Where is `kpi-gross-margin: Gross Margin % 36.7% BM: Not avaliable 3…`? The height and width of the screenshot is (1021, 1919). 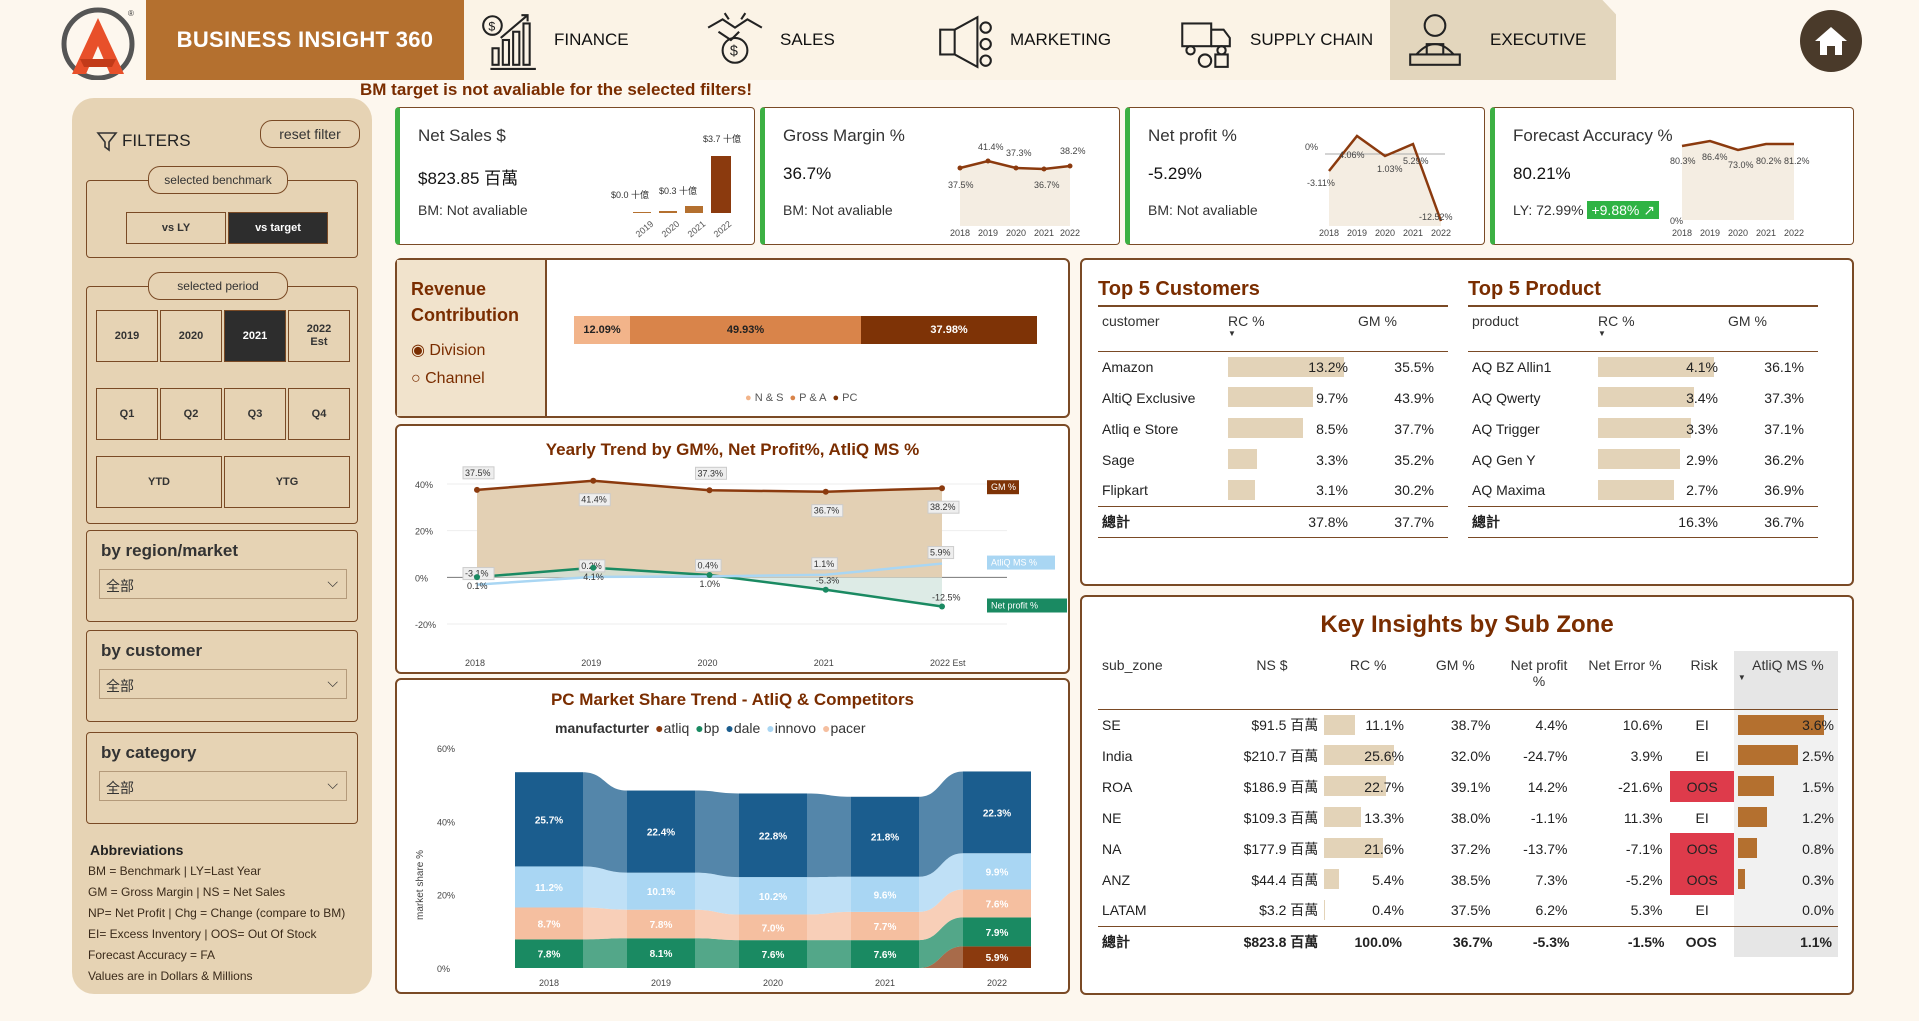 kpi-gross-margin: Gross Margin % 36.7% BM: Not avaliable 3… is located at coordinates (940, 176).